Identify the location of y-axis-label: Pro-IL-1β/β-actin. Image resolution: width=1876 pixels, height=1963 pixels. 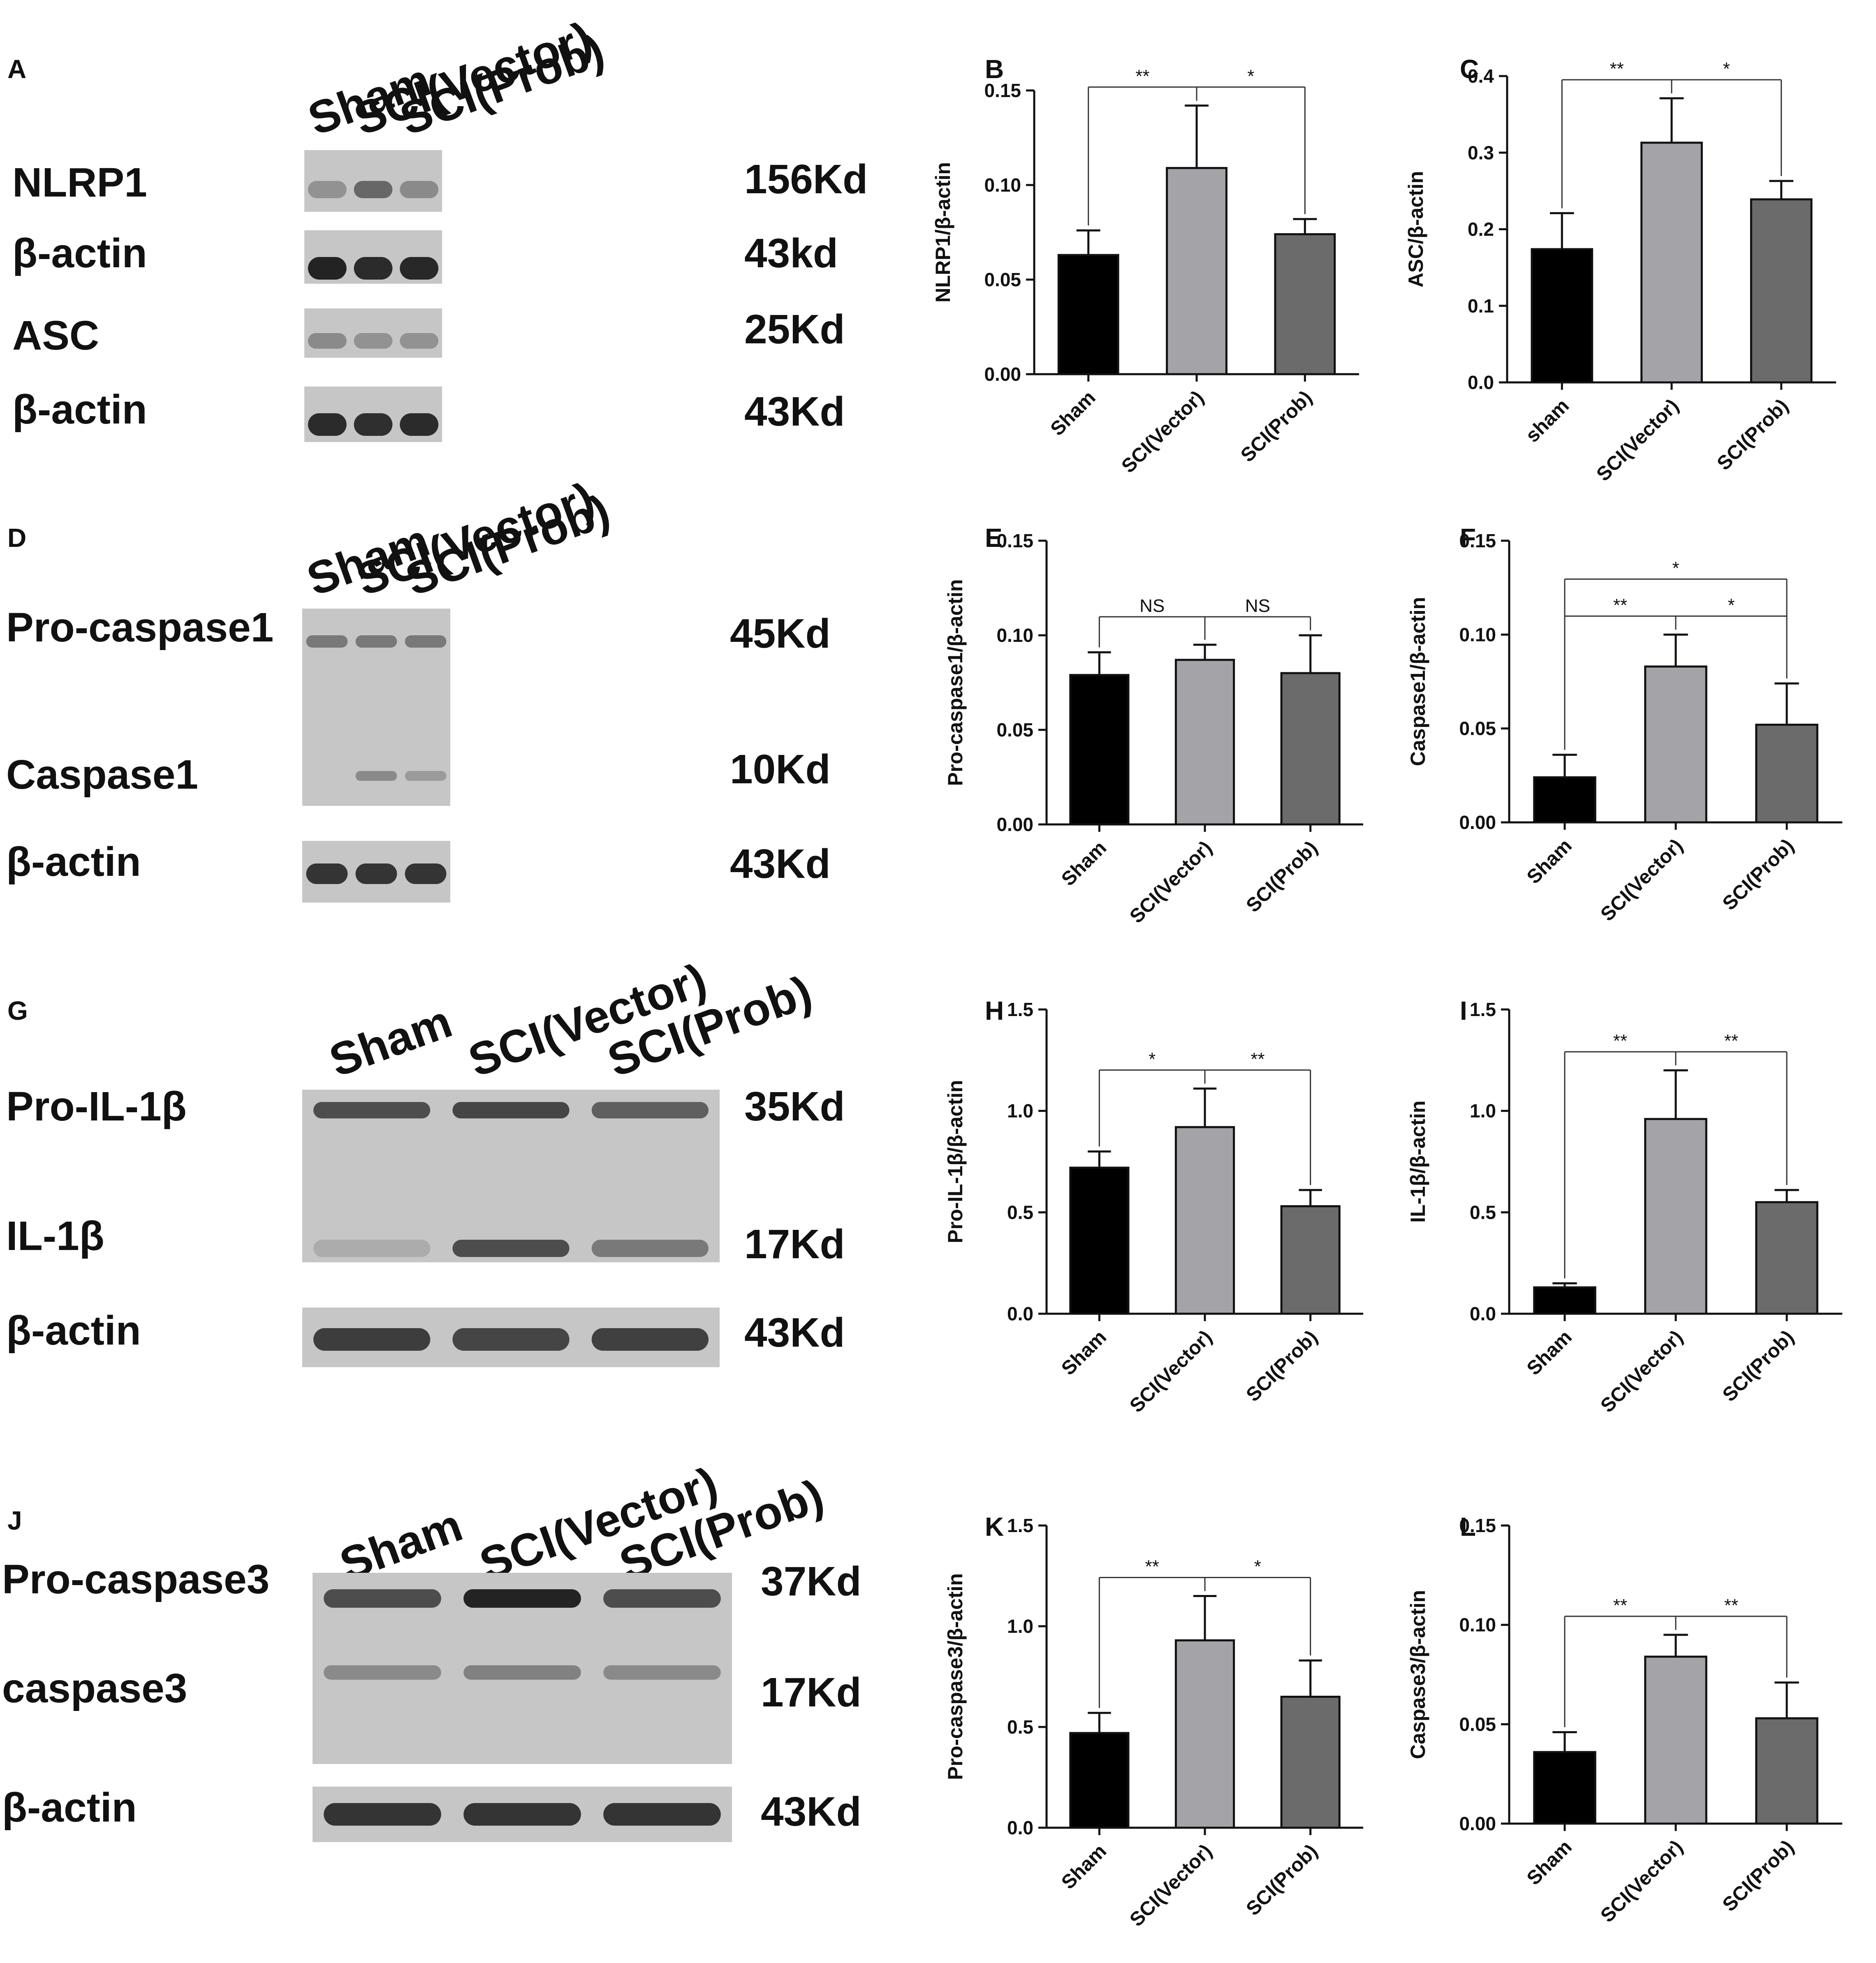
(955, 1161).